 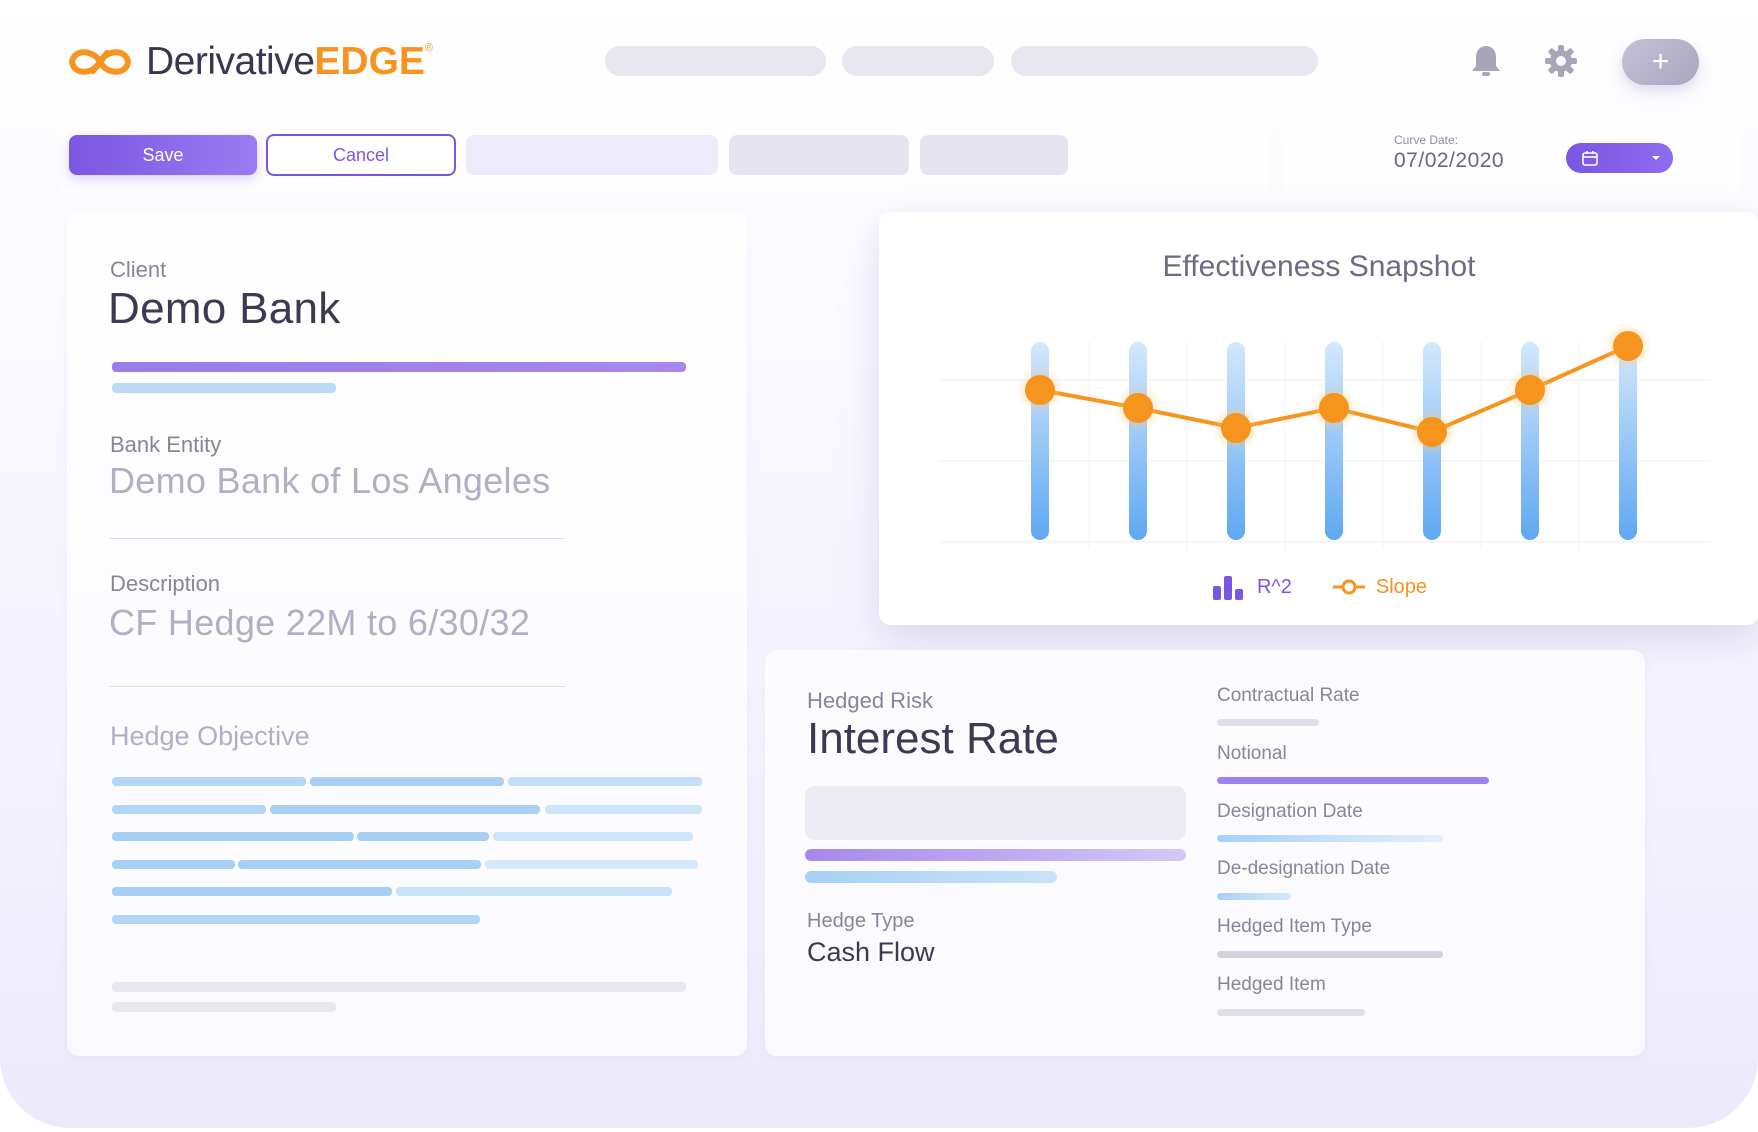 I want to click on description-value: CF Hedge 22M to 6/30/32, so click(x=320, y=622).